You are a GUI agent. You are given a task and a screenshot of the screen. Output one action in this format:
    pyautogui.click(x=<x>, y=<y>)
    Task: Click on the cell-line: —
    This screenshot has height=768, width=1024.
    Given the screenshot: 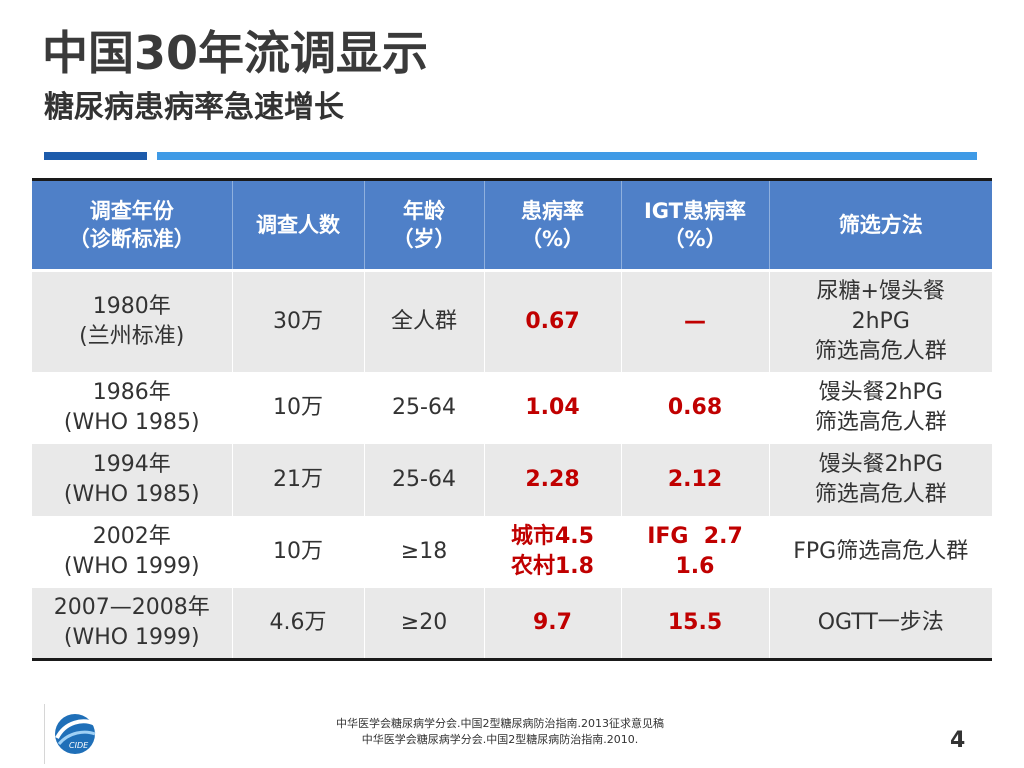 What is the action you would take?
    pyautogui.click(x=695, y=321)
    